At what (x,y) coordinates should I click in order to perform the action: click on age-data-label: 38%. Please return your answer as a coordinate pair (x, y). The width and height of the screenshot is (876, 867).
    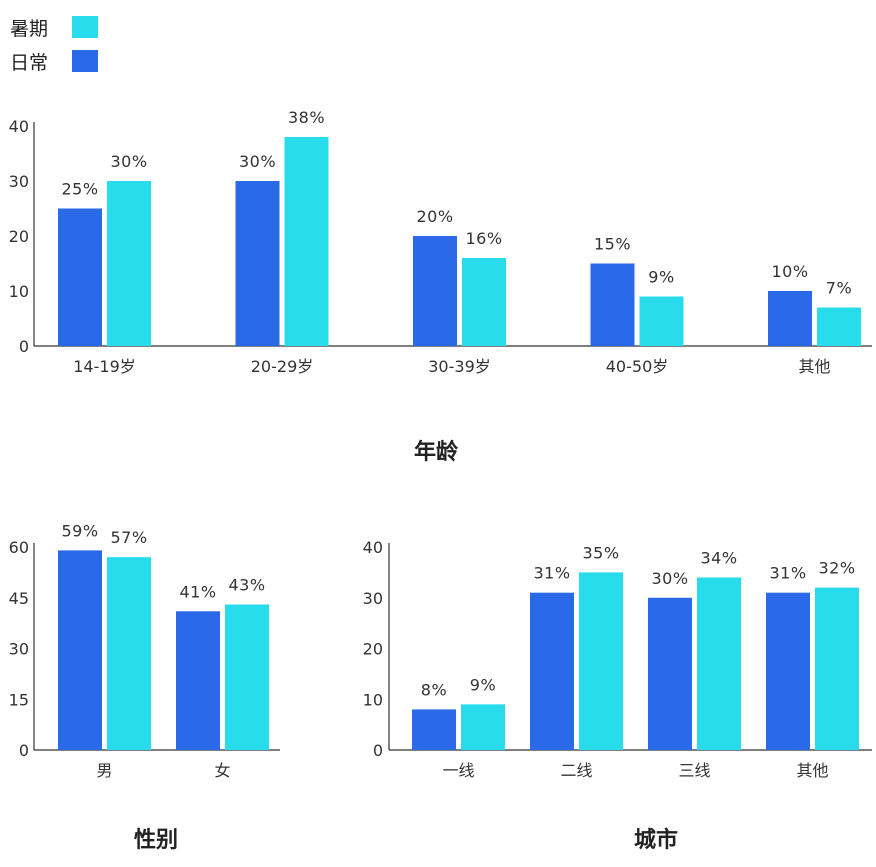
    Looking at the image, I should click on (306, 117).